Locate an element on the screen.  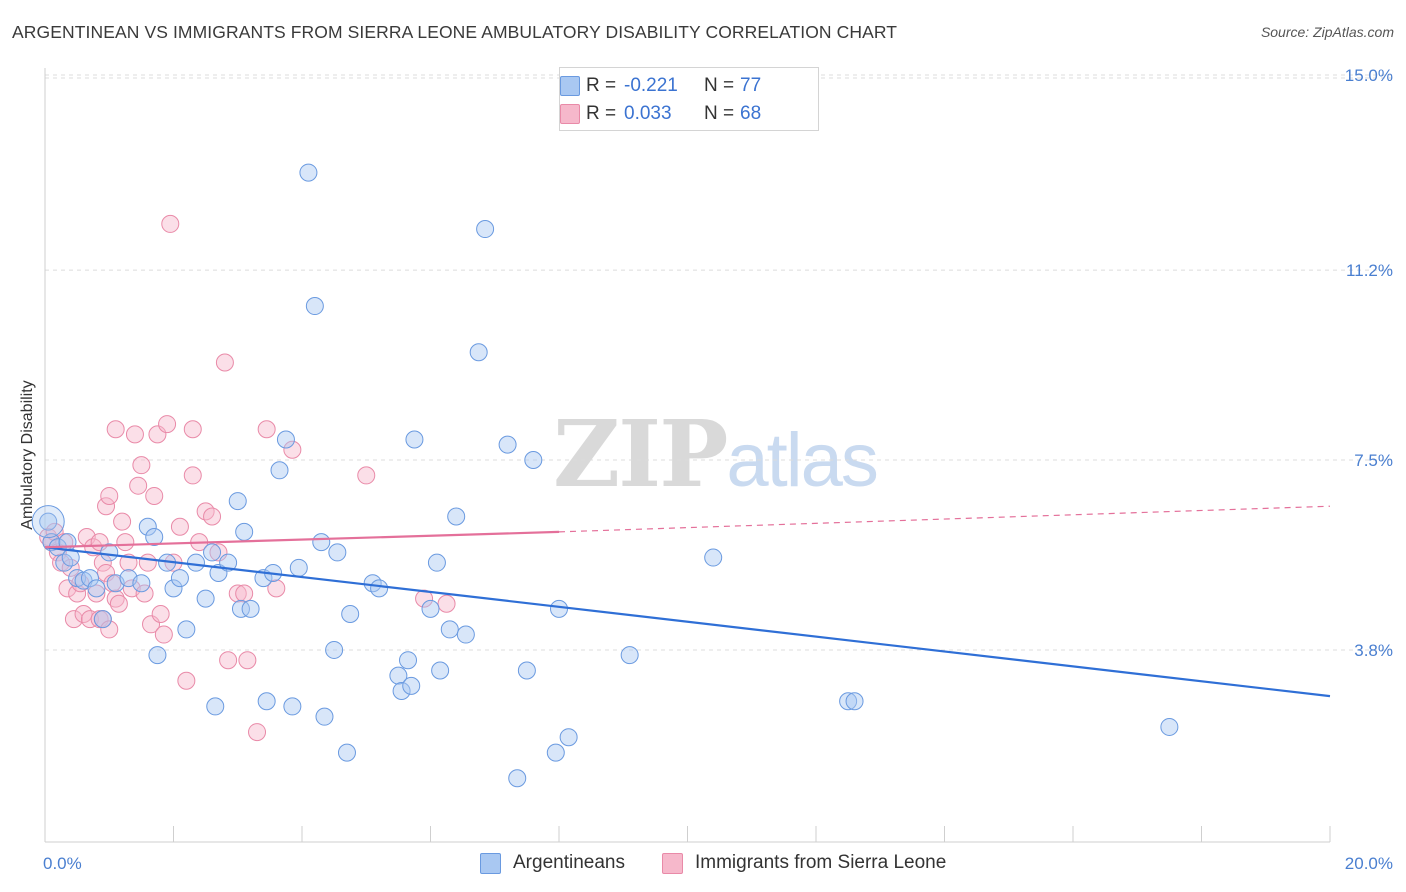
legend-swatch-blue is located at coordinates (570, 86).